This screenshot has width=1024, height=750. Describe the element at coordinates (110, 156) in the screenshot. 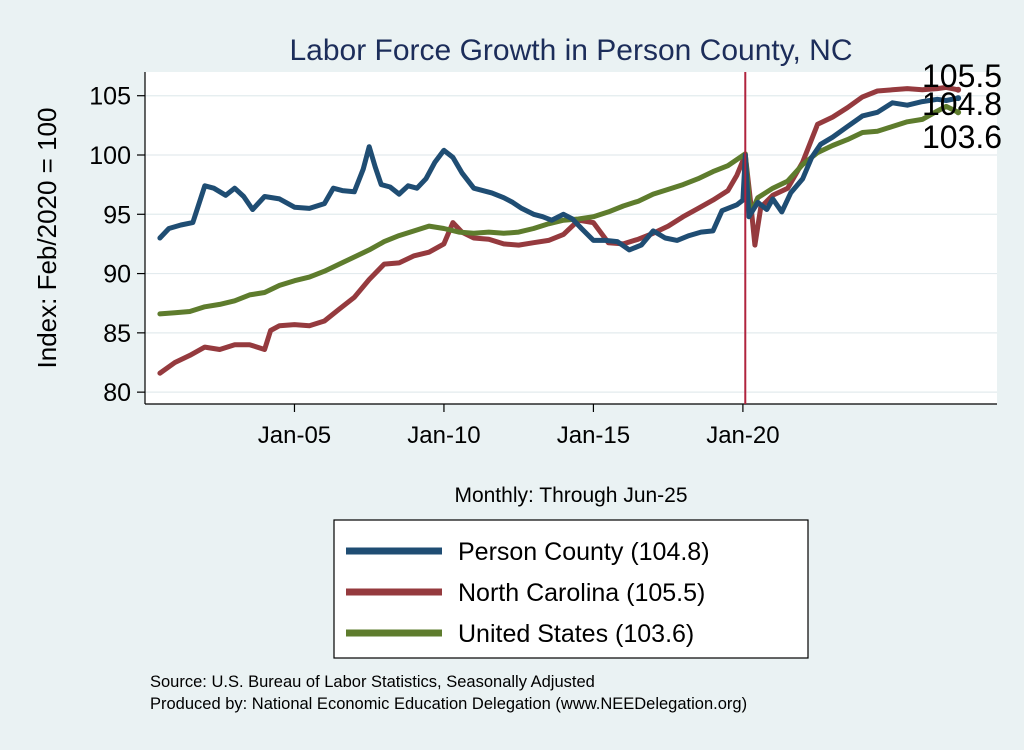

I see `y-tick-label-100: 100` at that location.